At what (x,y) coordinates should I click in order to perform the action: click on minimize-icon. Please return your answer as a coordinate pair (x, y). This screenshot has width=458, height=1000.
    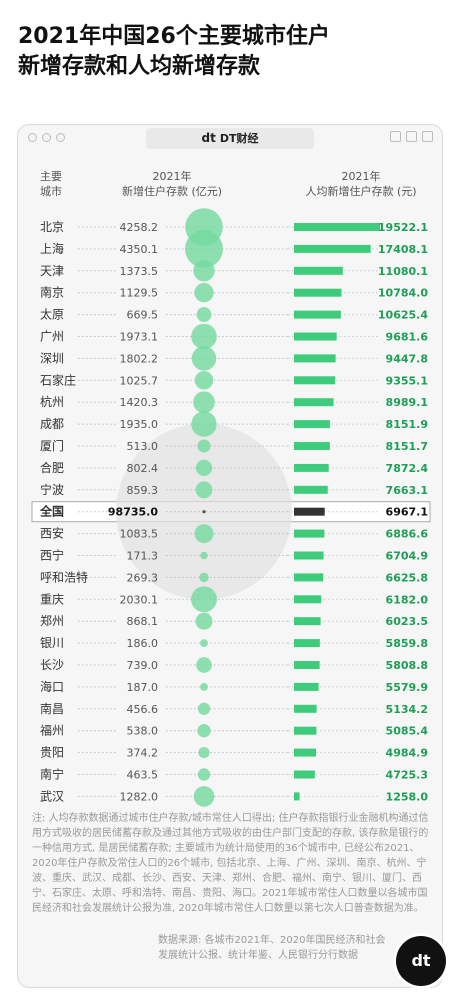
    Looking at the image, I should click on (395, 136).